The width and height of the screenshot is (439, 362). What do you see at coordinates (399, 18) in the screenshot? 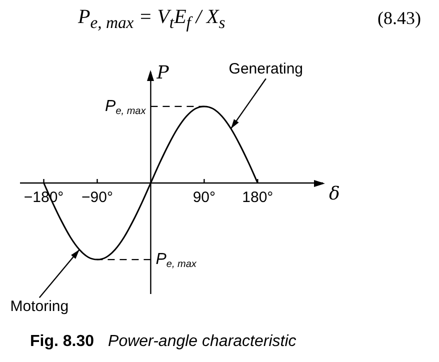
I see `text: (8.43)` at bounding box center [399, 18].